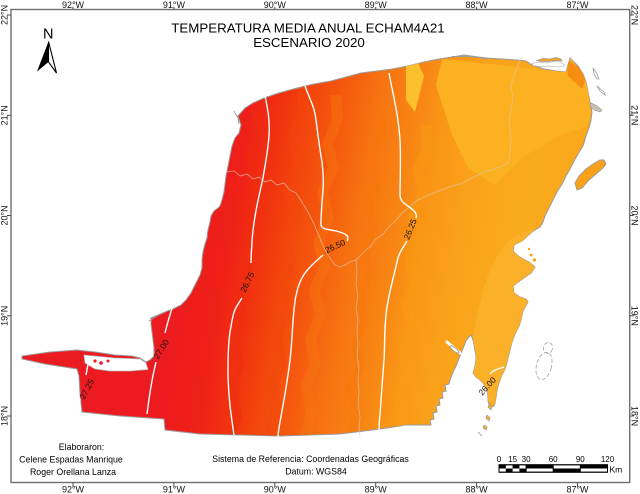 Image resolution: width=640 pixels, height=494 pixels. Describe the element at coordinates (48, 35) in the screenshot. I see `svg-text: N` at that location.